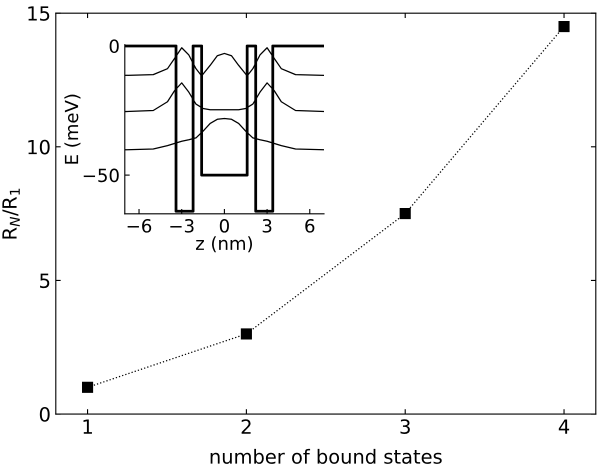 This screenshot has width=600, height=470. Describe the element at coordinates (309, 226) in the screenshot. I see `x-tick-label: 6` at that location.